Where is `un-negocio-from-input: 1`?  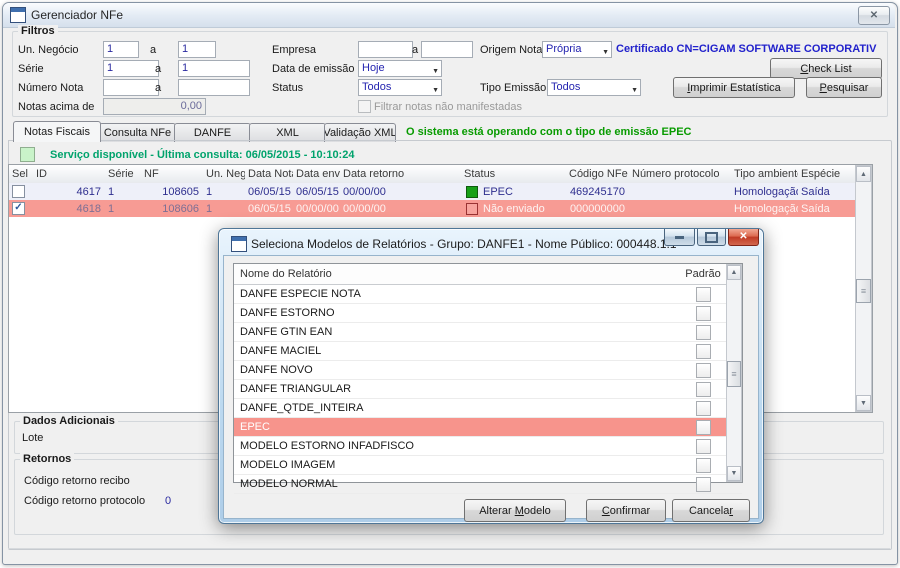 un-negocio-from-input: 1 is located at coordinates (121, 49).